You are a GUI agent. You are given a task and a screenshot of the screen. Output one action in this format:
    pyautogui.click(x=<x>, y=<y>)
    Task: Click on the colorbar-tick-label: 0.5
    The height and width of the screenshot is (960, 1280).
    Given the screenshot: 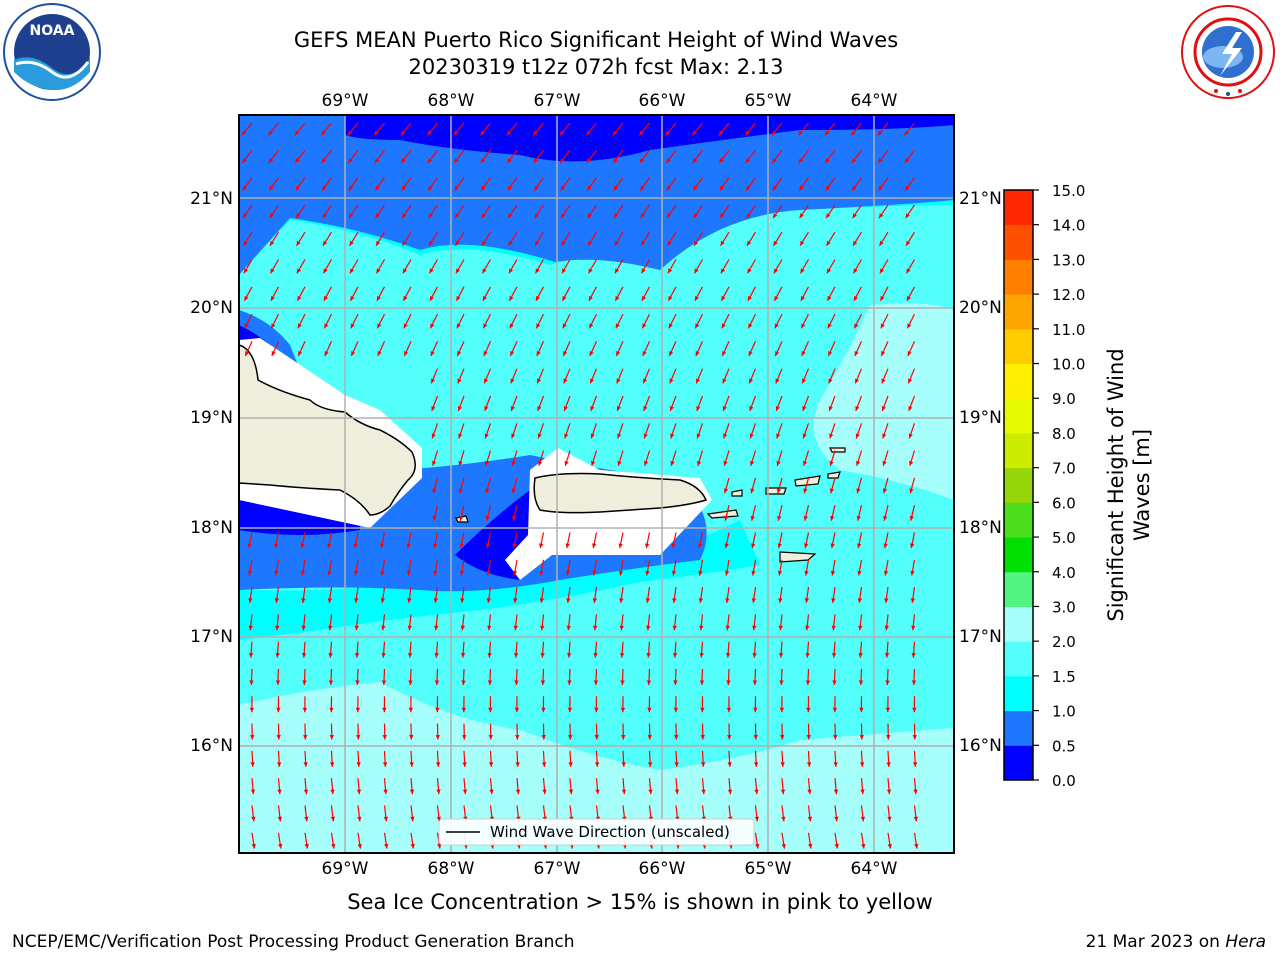 What is the action you would take?
    pyautogui.click(x=1064, y=746)
    